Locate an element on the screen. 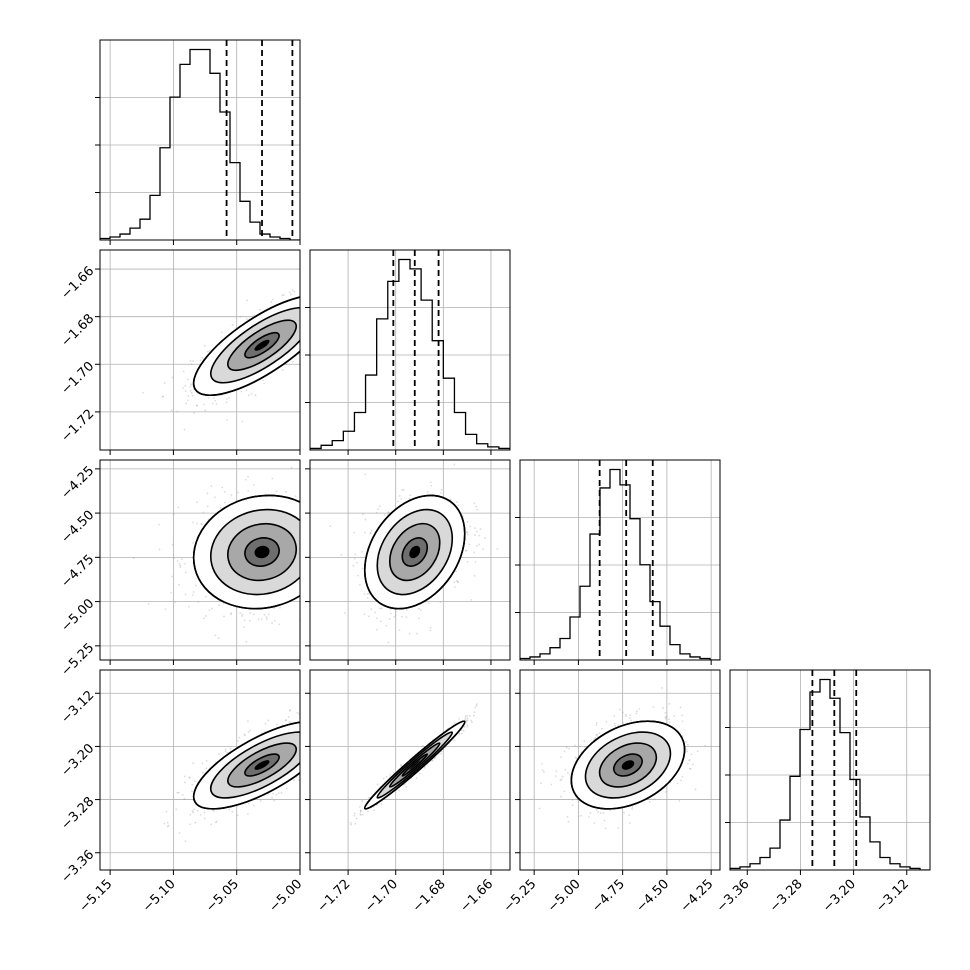  y-tick-label: −1.70 is located at coordinates (78, 378).